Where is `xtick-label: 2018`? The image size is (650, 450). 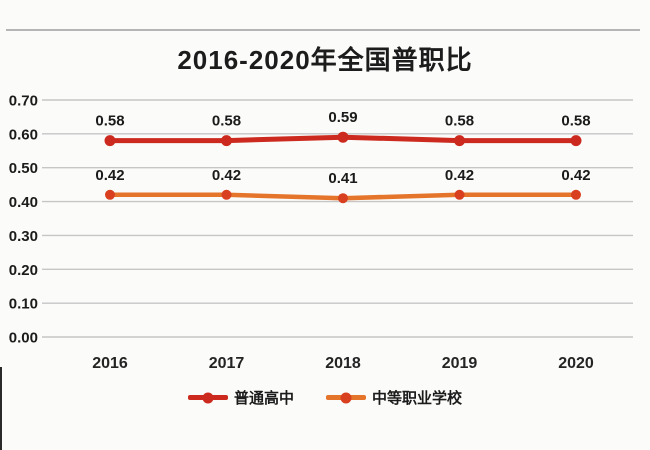 xtick-label: 2018 is located at coordinates (343, 363).